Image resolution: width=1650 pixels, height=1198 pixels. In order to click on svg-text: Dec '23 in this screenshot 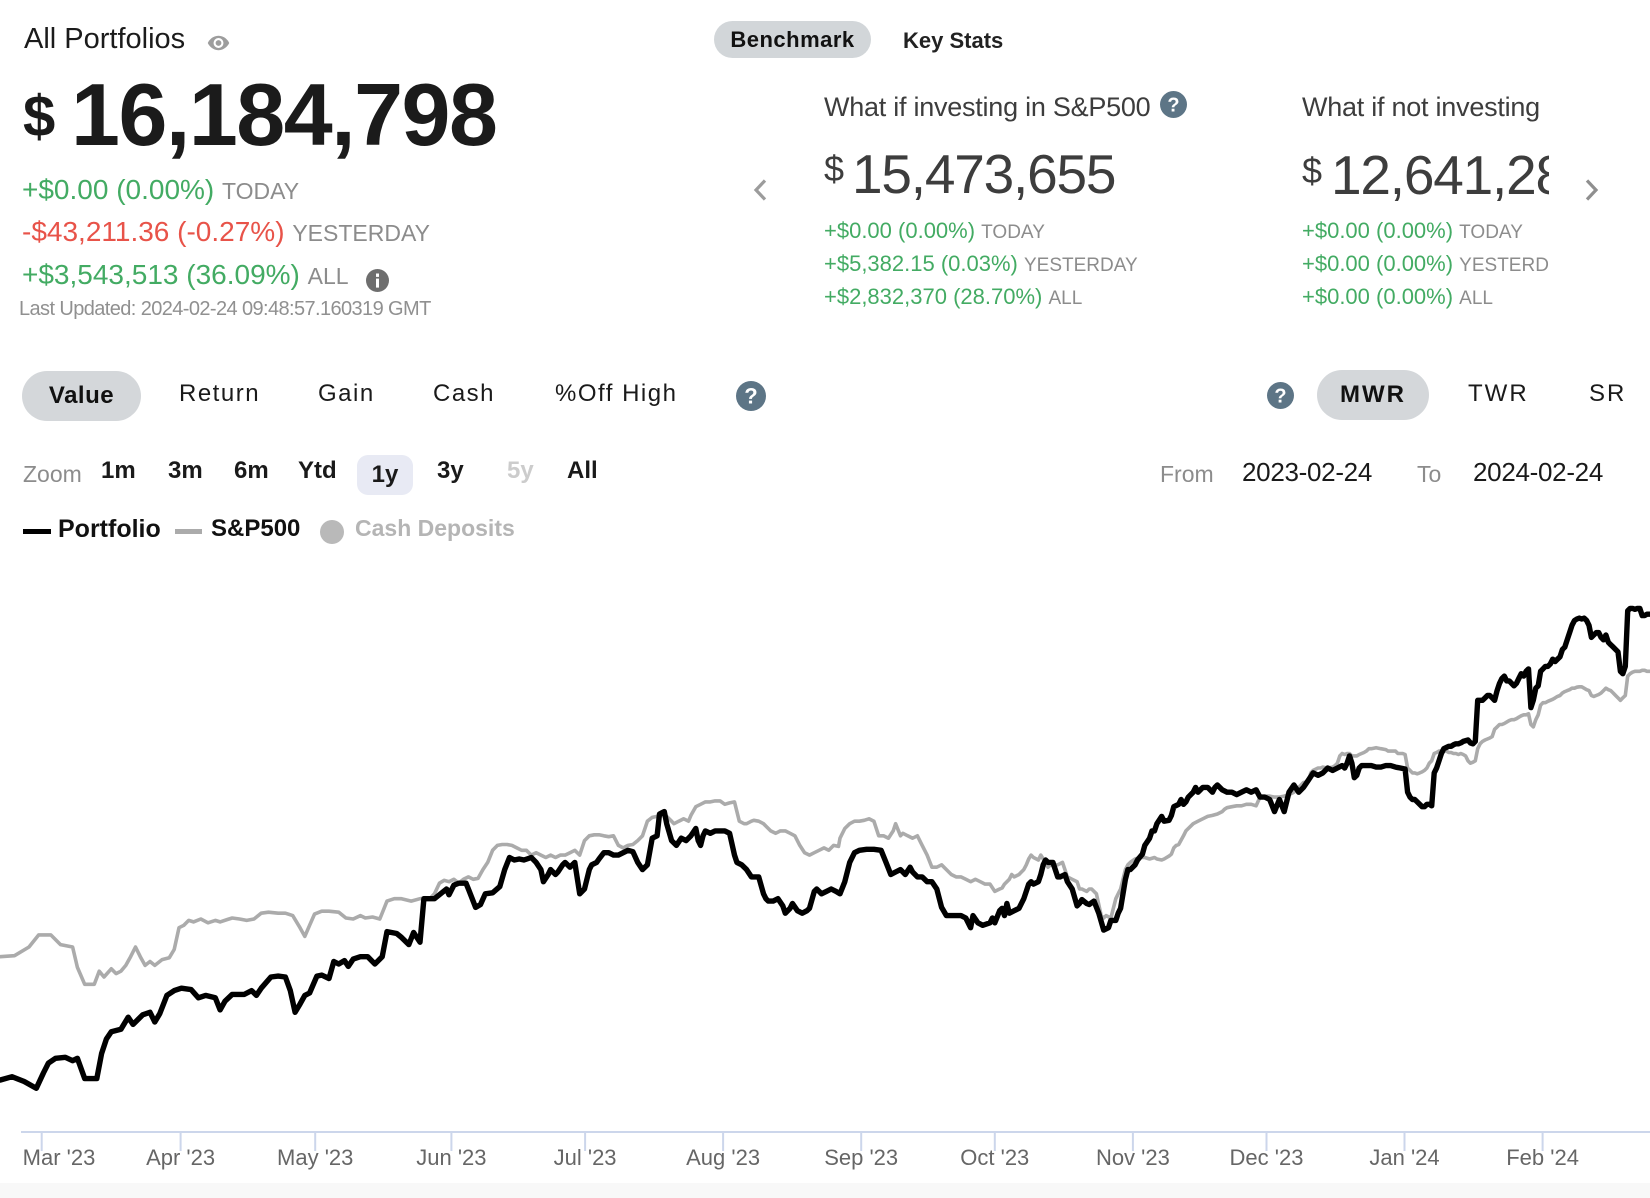, I will do `click(1267, 1157)`.